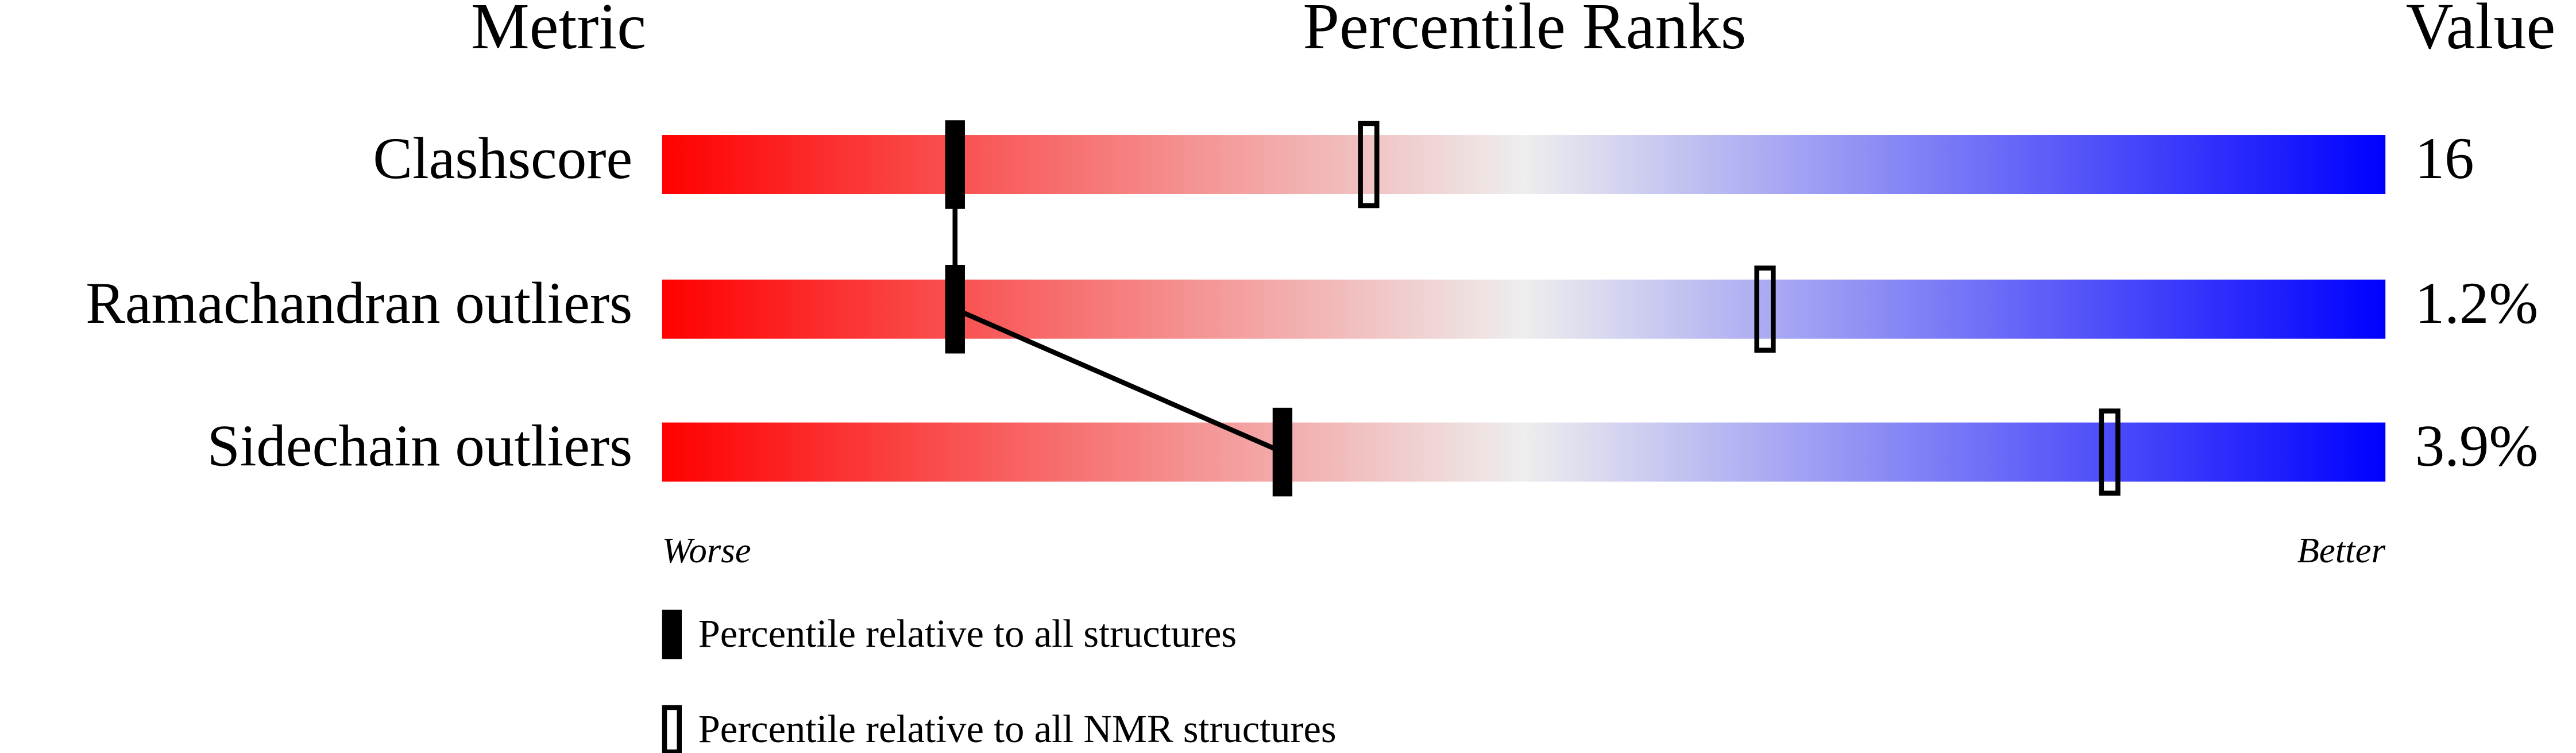 Image resolution: width=2576 pixels, height=753 pixels. Describe the element at coordinates (2477, 304) in the screenshot. I see `metric-value: 1.2%` at that location.